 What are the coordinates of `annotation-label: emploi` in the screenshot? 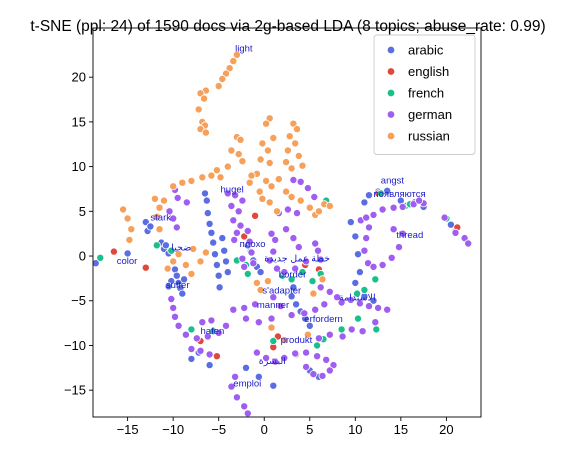 It's located at (247, 384).